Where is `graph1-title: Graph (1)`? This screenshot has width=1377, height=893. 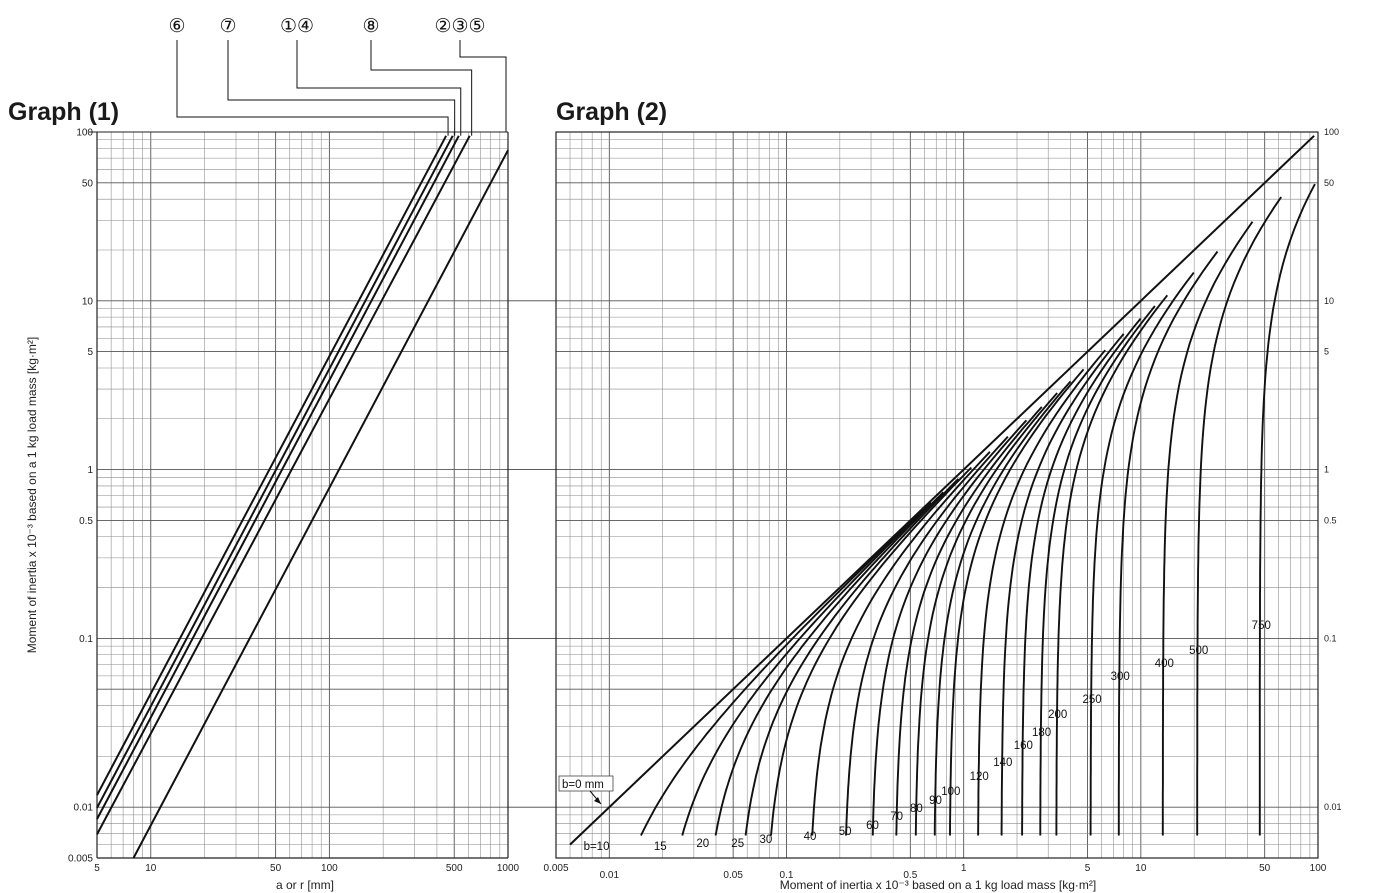
graph1-title: Graph (1) is located at coordinates (63, 112).